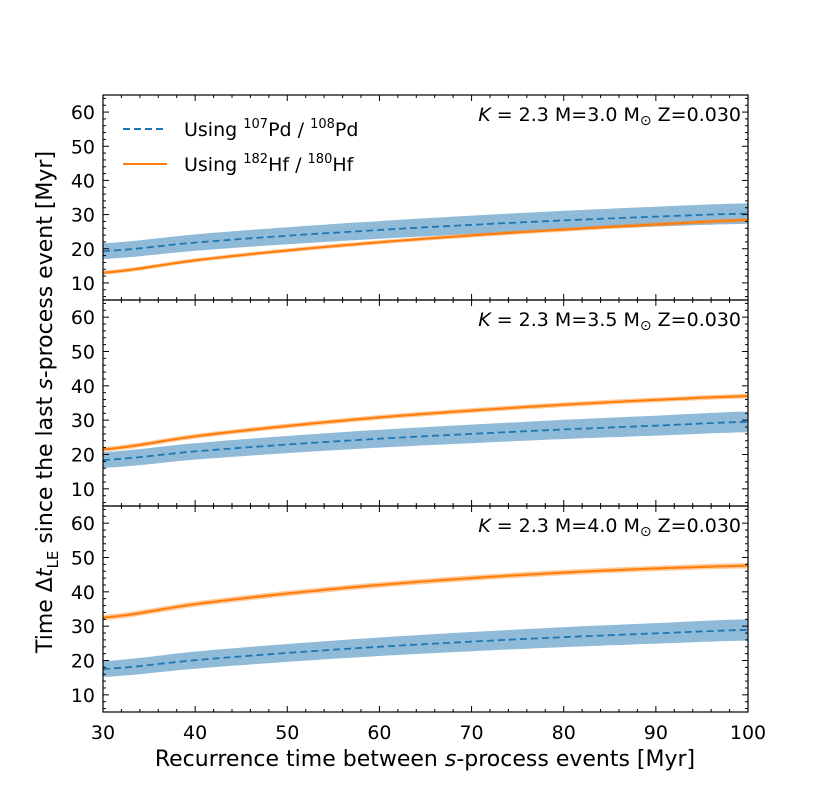 Image resolution: width=830 pixels, height=799 pixels. Describe the element at coordinates (83, 147) in the screenshot. I see `panel-1-ytick-label: 50` at that location.